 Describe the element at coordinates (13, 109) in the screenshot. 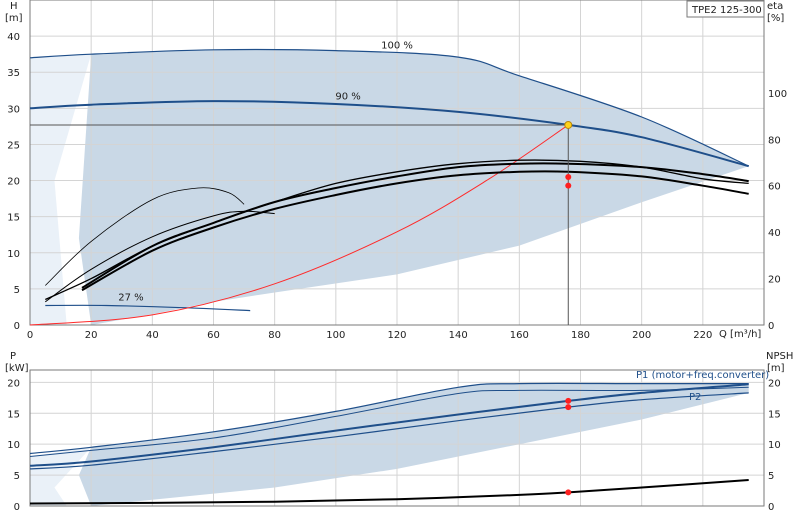

I see `y-left-tick-label: 30` at that location.